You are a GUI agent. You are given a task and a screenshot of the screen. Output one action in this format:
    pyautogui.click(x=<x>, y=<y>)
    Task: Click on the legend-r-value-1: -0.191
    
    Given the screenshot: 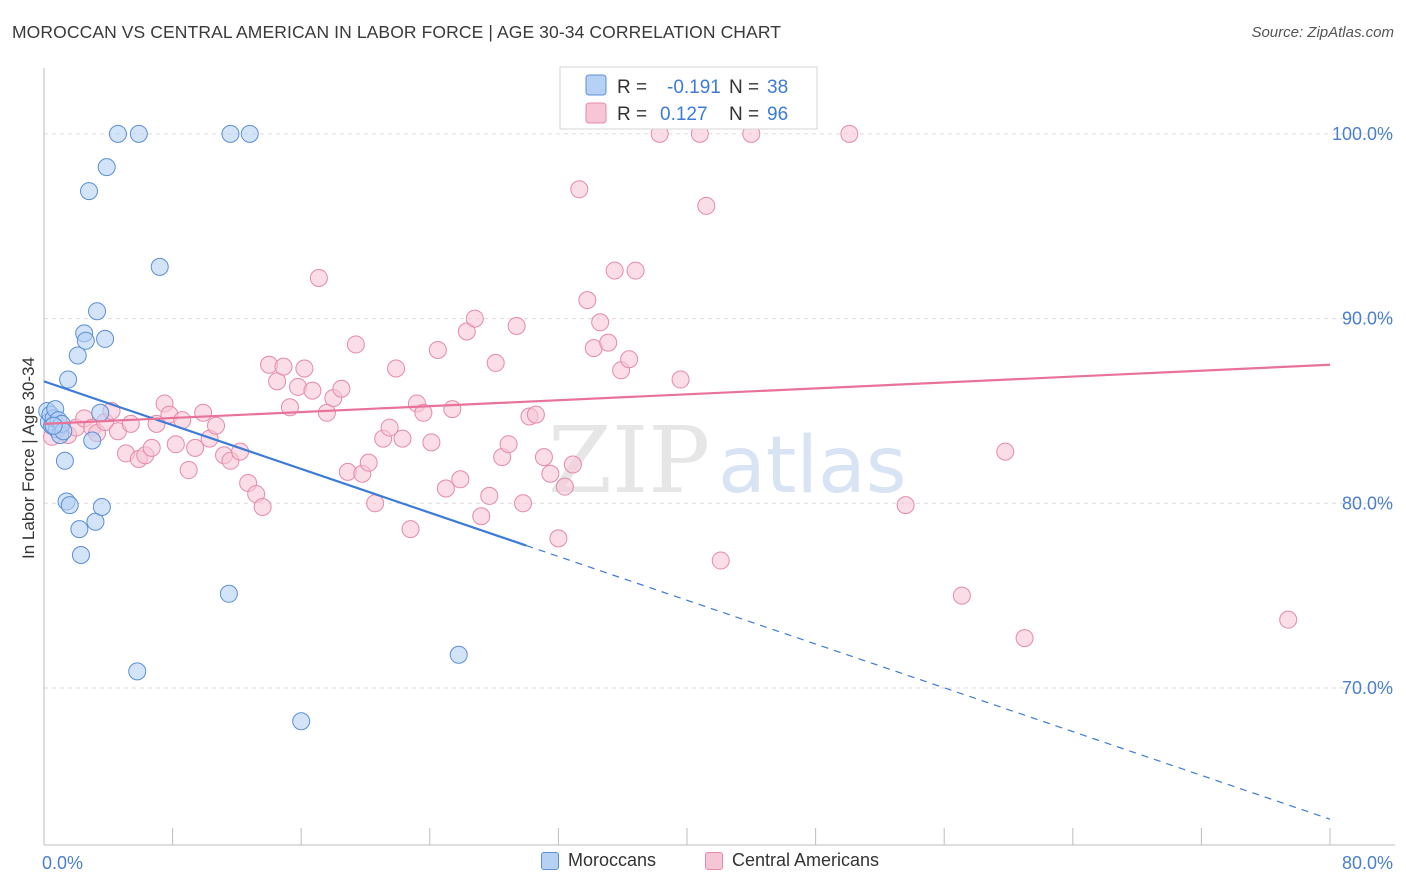 What is the action you would take?
    pyautogui.click(x=694, y=87)
    